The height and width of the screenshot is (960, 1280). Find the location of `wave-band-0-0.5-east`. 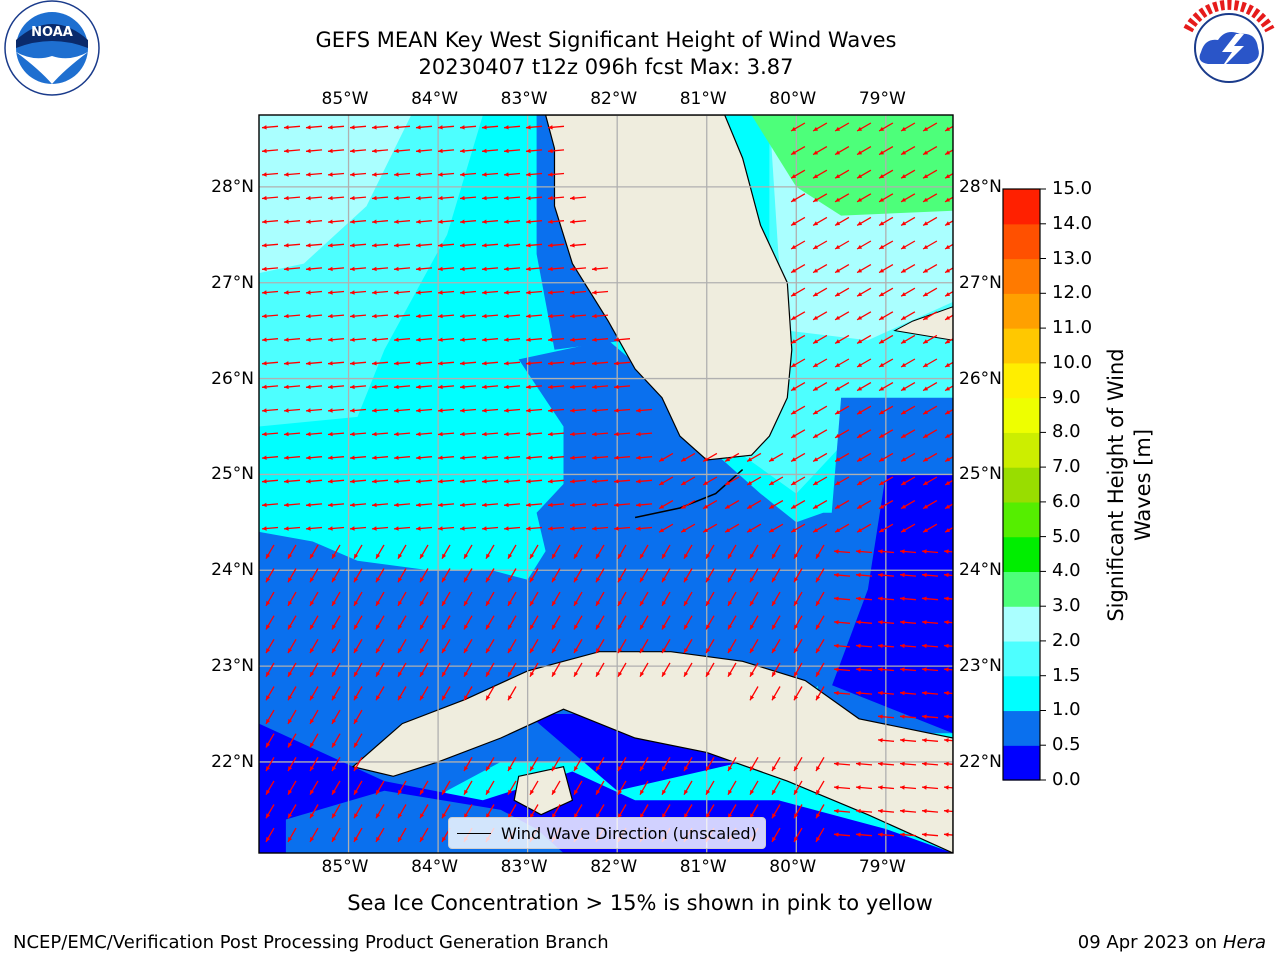

wave-band-0-0.5-east is located at coordinates (892, 604).